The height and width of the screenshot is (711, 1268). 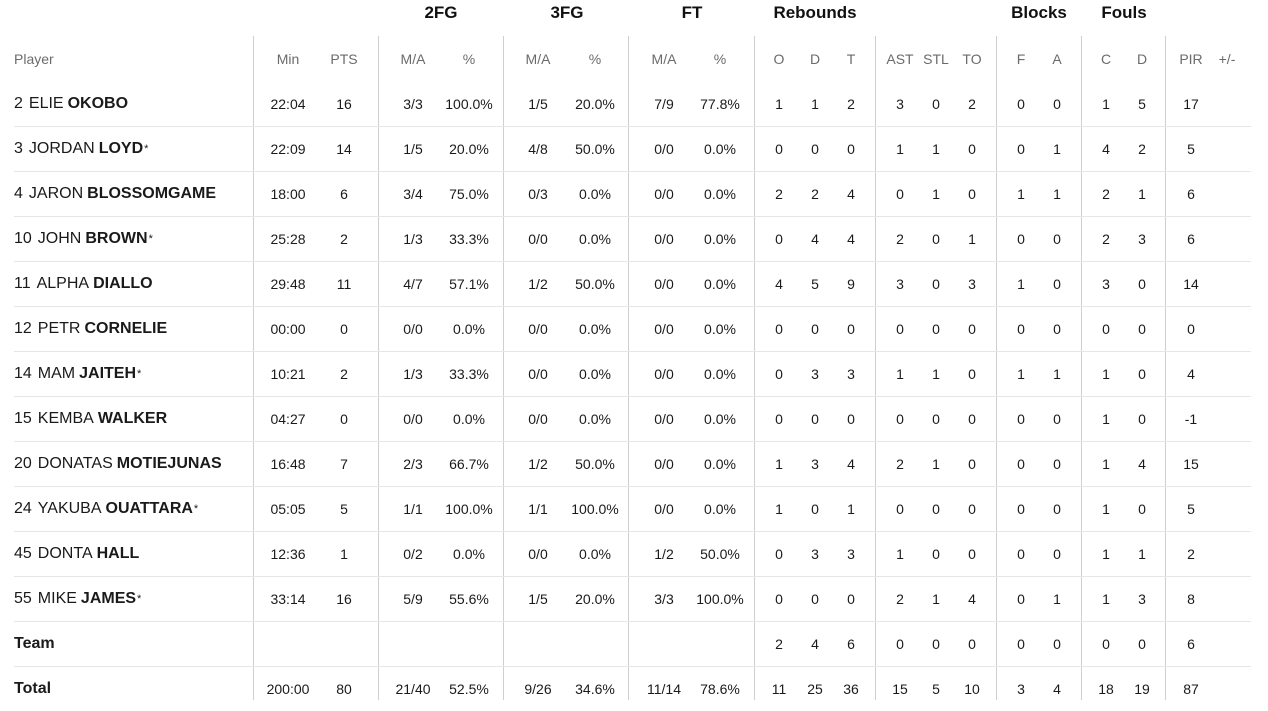 I want to click on cell-2fg-ma: 0/2, so click(x=413, y=553).